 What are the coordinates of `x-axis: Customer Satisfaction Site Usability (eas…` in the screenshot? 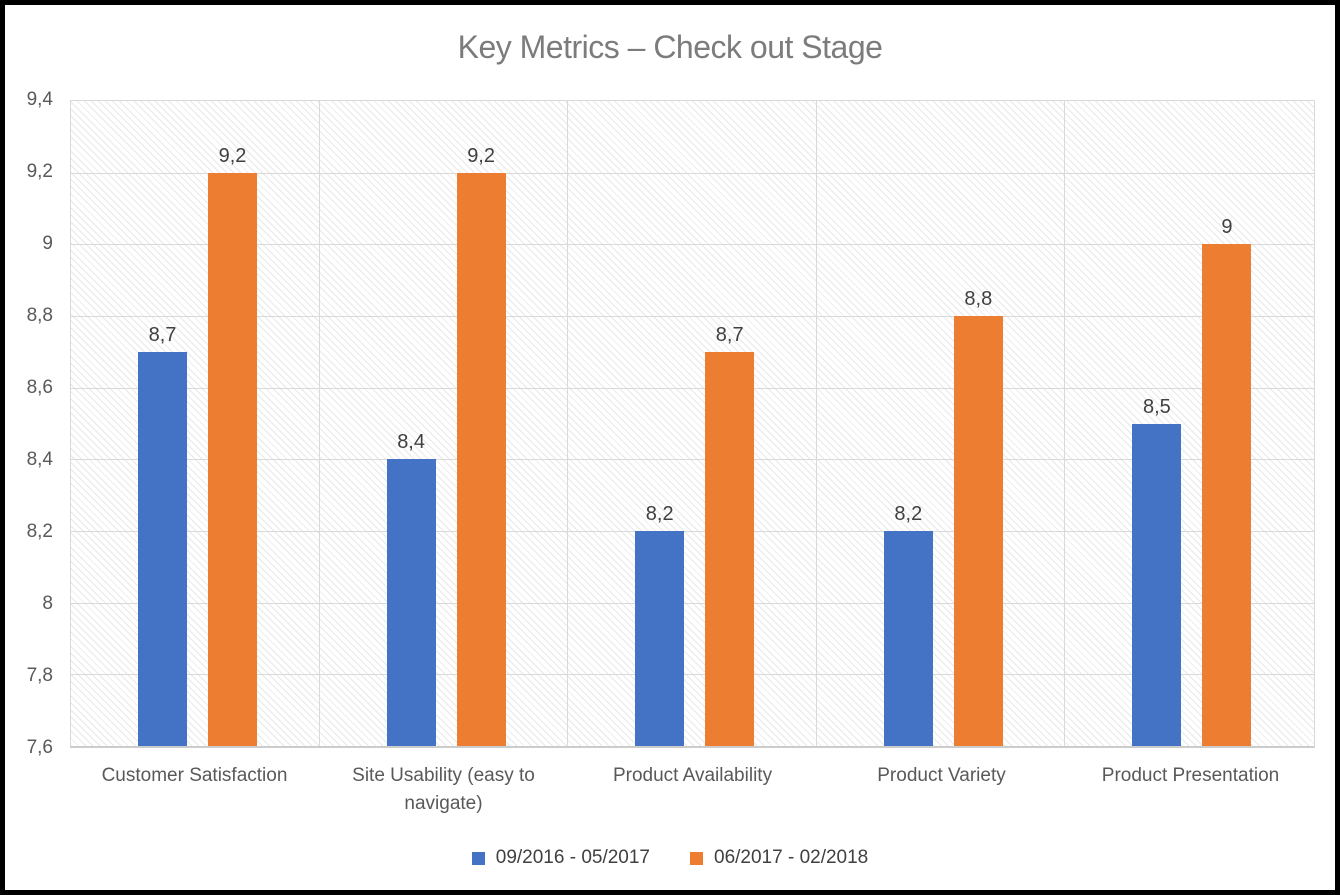 It's located at (692, 797).